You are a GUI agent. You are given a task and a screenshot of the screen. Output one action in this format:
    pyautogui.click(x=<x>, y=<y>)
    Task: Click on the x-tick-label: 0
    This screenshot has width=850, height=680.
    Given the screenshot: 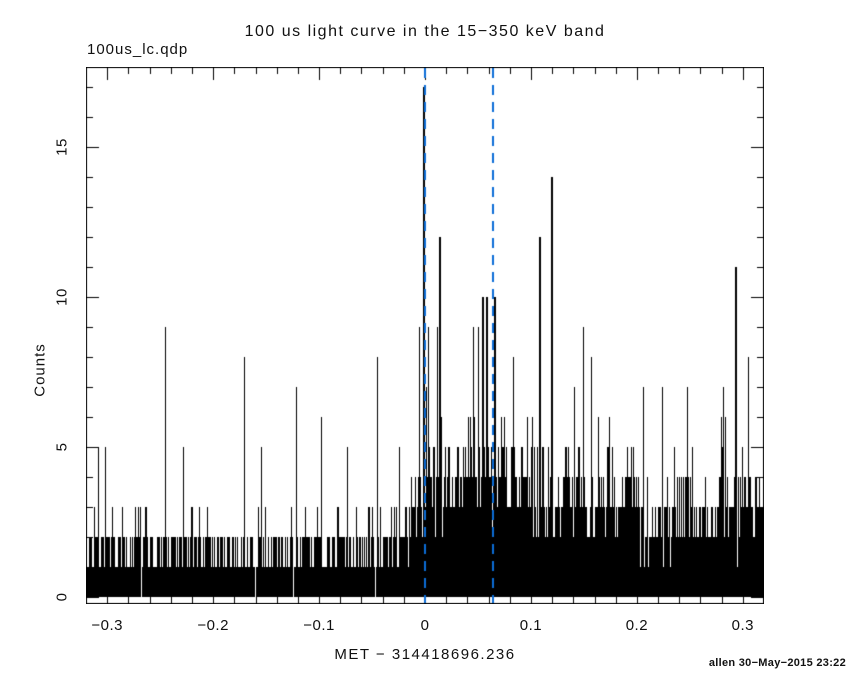 What is the action you would take?
    pyautogui.click(x=425, y=625)
    